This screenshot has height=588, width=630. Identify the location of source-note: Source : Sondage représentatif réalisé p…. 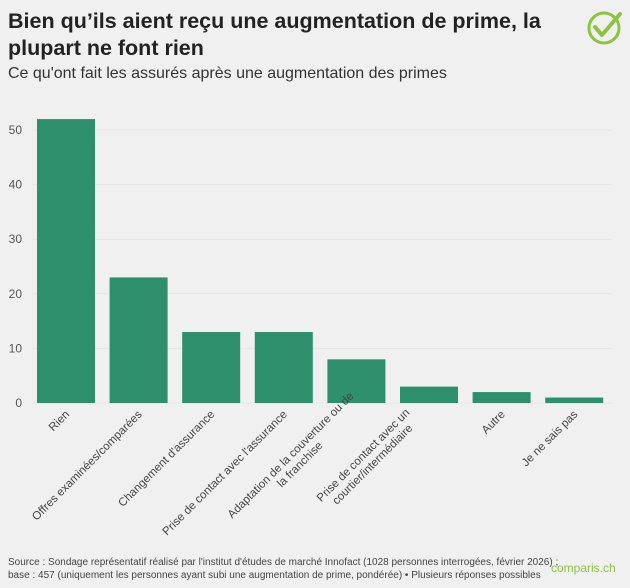
(283, 569).